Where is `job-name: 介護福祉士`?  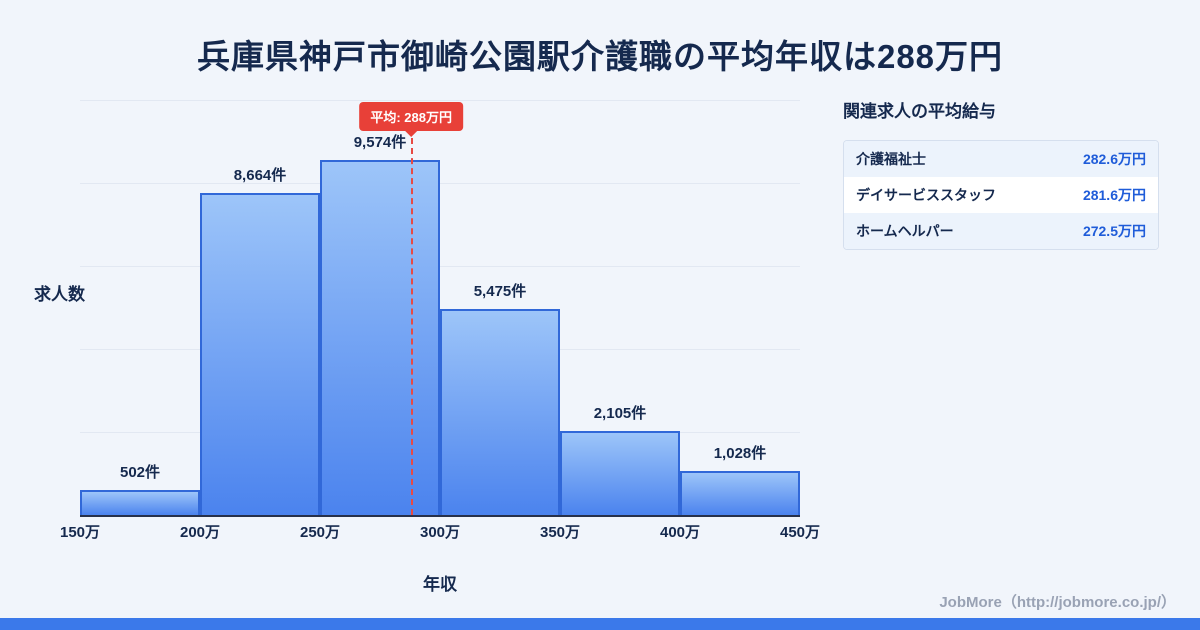
job-name: 介護福祉士 is located at coordinates (891, 159).